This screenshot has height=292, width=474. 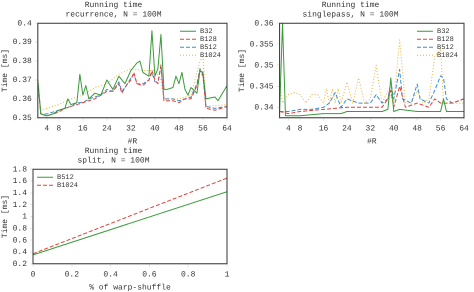 I want to click on y-tick-label: 0.34, so click(x=264, y=107).